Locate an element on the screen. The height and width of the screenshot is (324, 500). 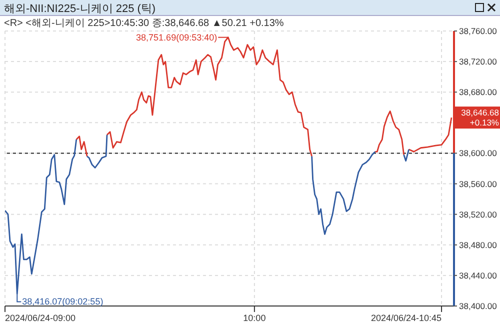
annotation: 38,646.68 +0.13% is located at coordinates (480, 118).